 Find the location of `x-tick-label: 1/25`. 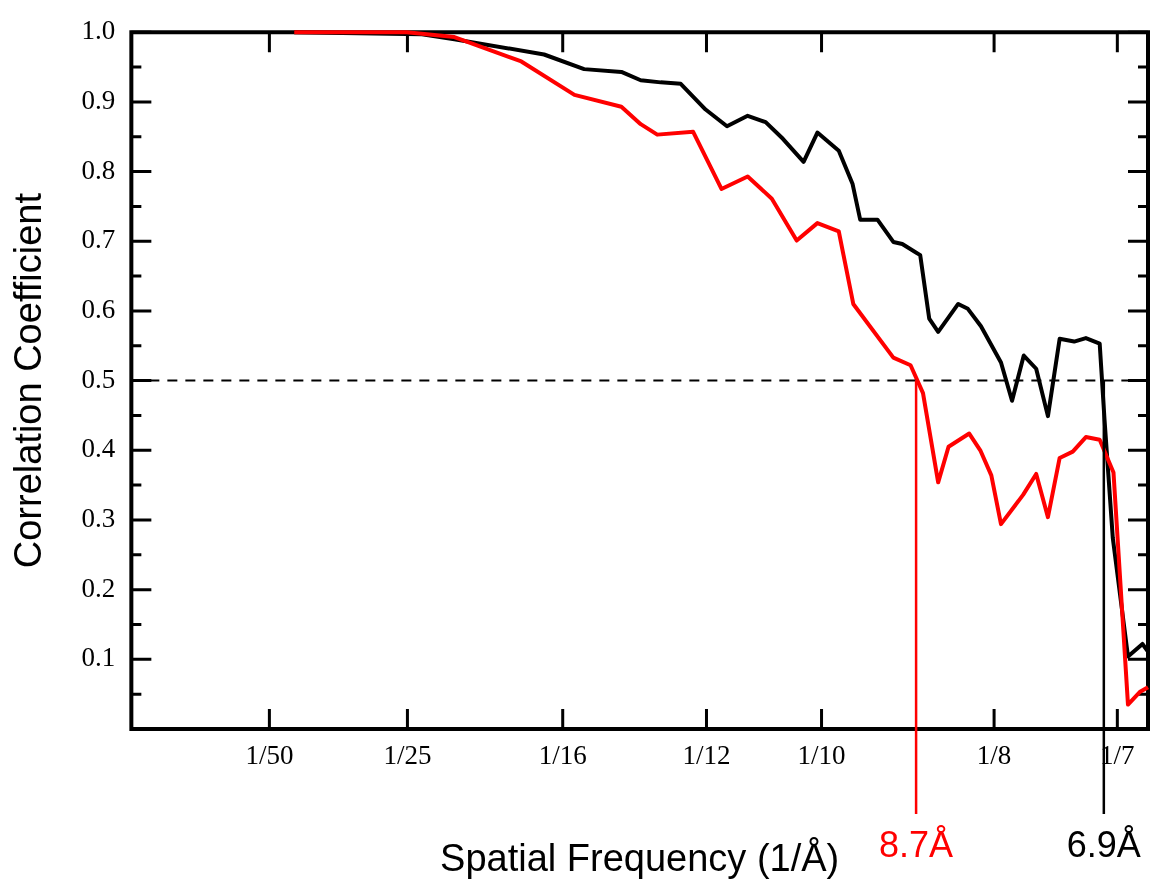

x-tick-label: 1/25 is located at coordinates (407, 755).